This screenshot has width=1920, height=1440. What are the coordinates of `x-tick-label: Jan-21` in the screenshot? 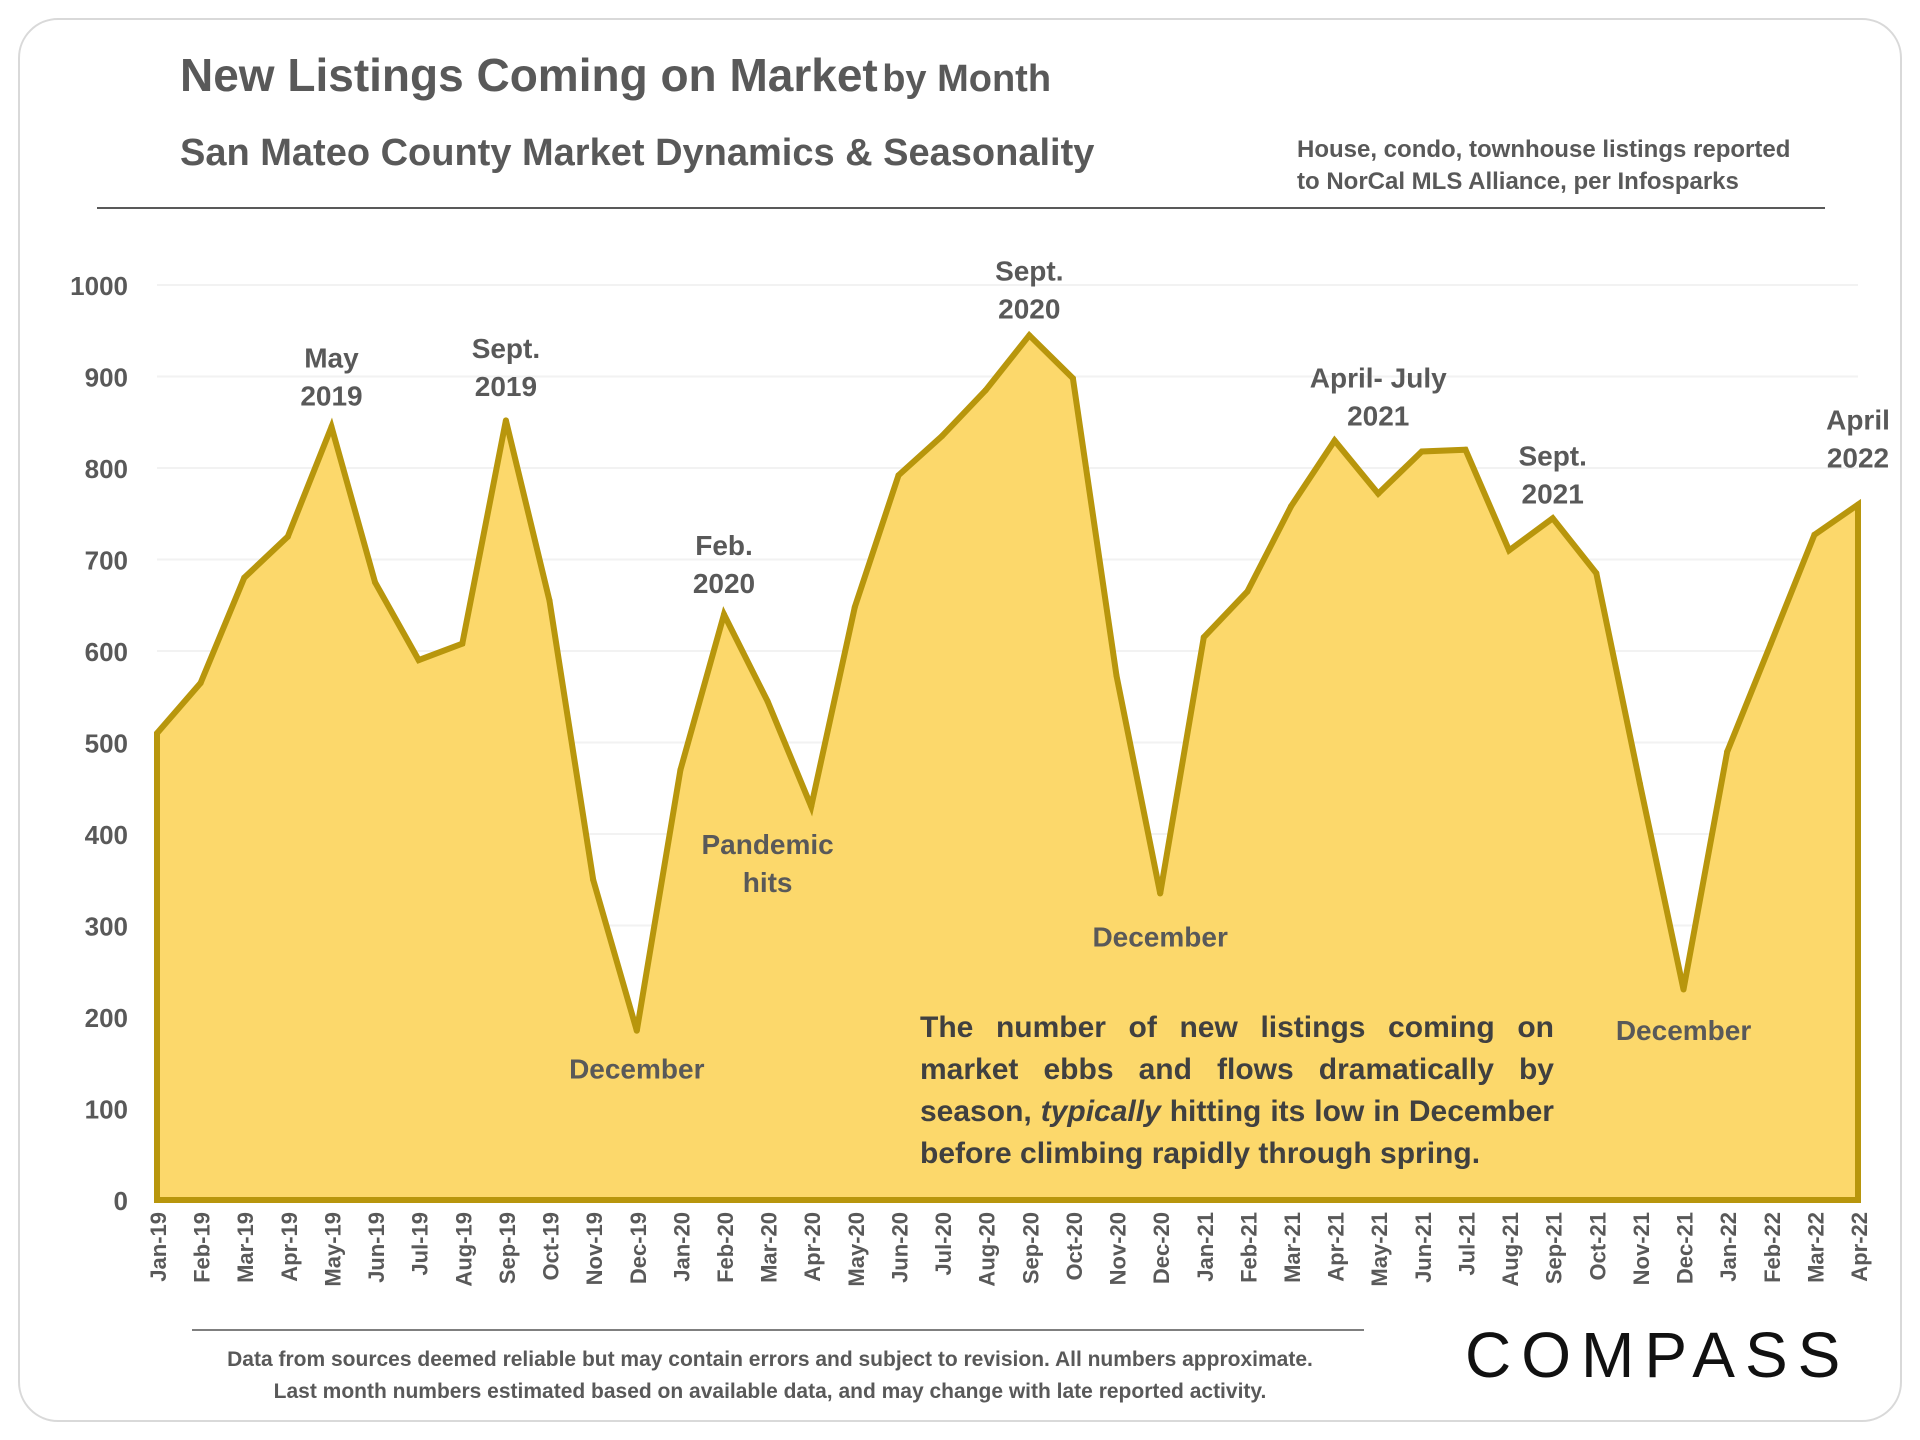 It's located at (1205, 1247).